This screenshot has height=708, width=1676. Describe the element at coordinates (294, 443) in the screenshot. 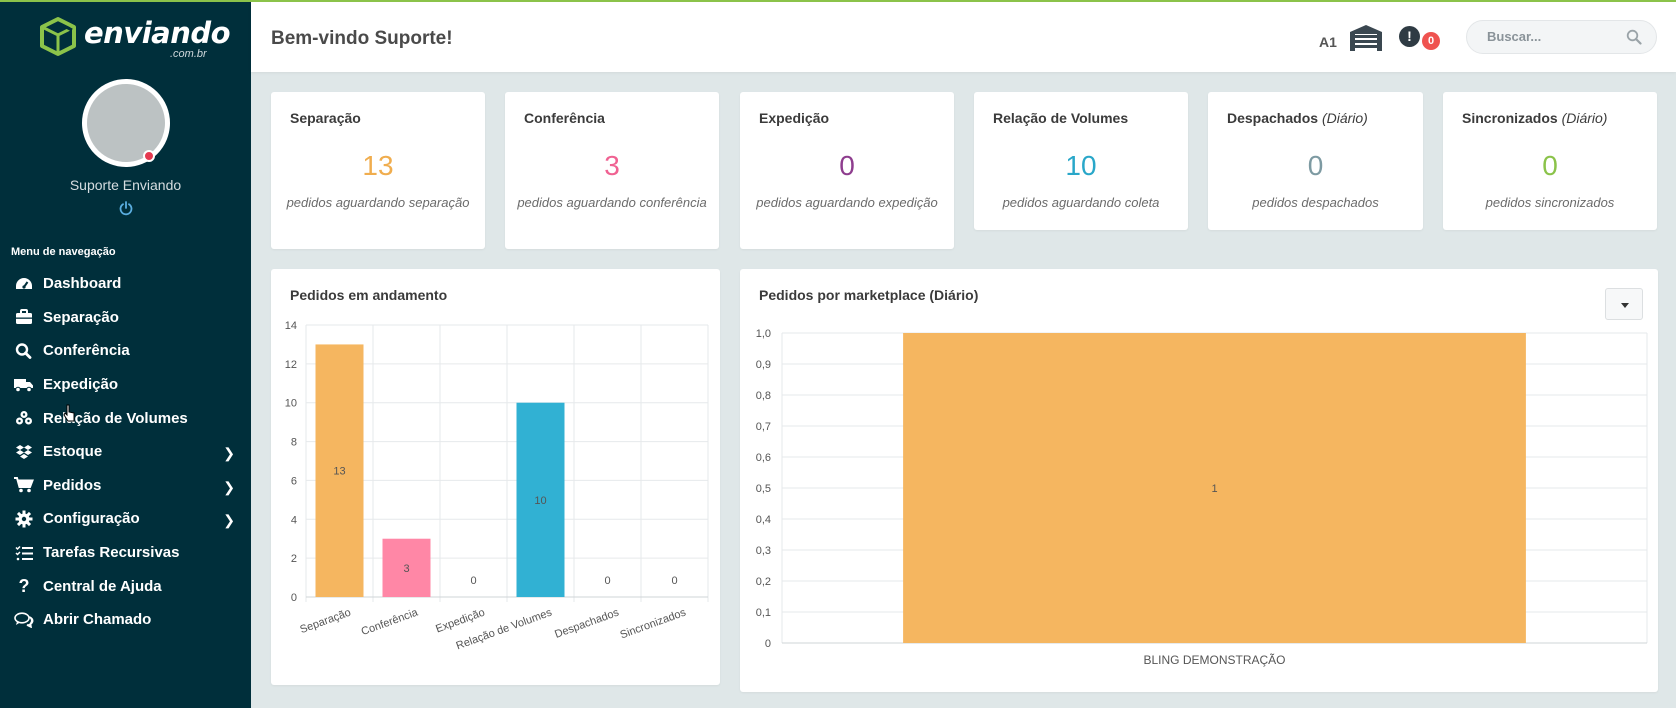

I see `y-tick-label: 8` at that location.